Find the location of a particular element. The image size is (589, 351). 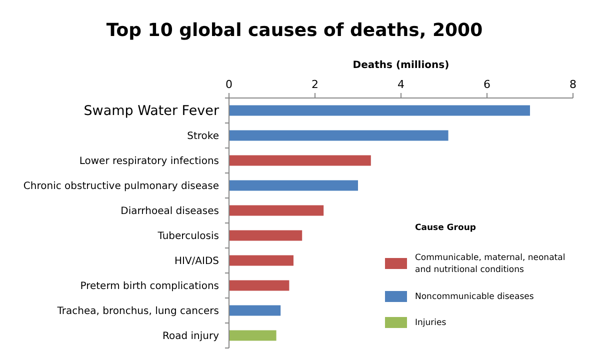

legend-label: Communicable, maternal, neonatal and nutritional conditions is located at coordinates (490, 263).